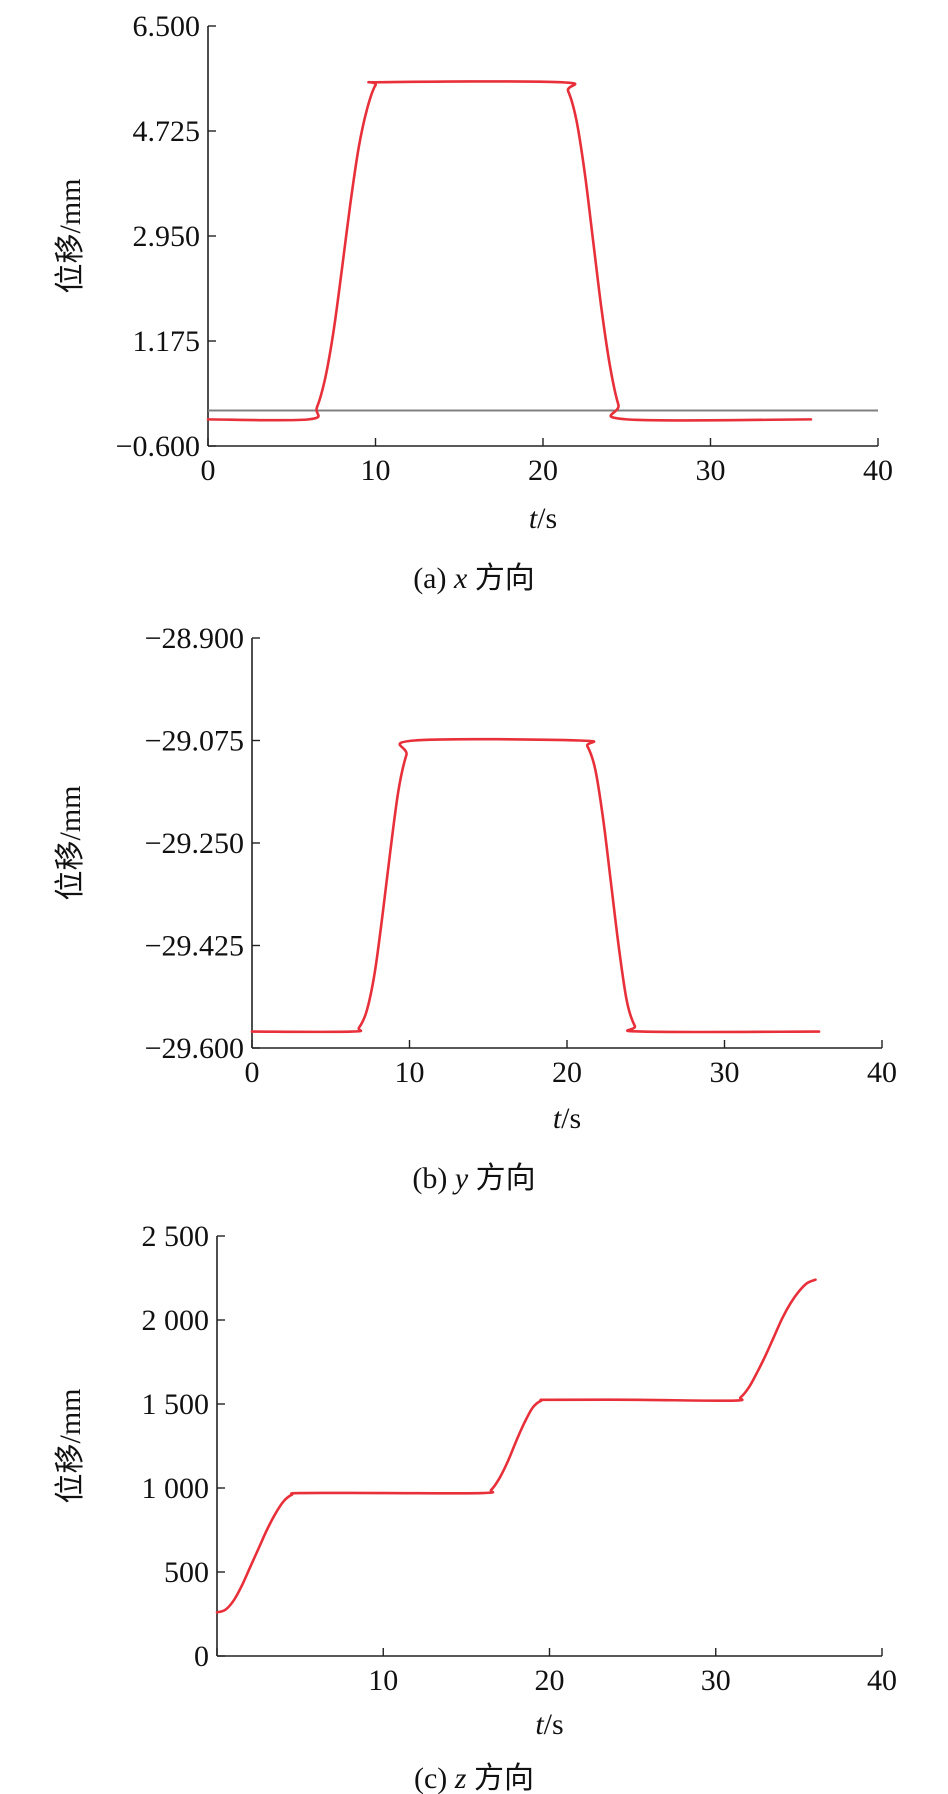  What do you see at coordinates (194, 1048) in the screenshot?
I see `y-tick-label: −29.600` at bounding box center [194, 1048].